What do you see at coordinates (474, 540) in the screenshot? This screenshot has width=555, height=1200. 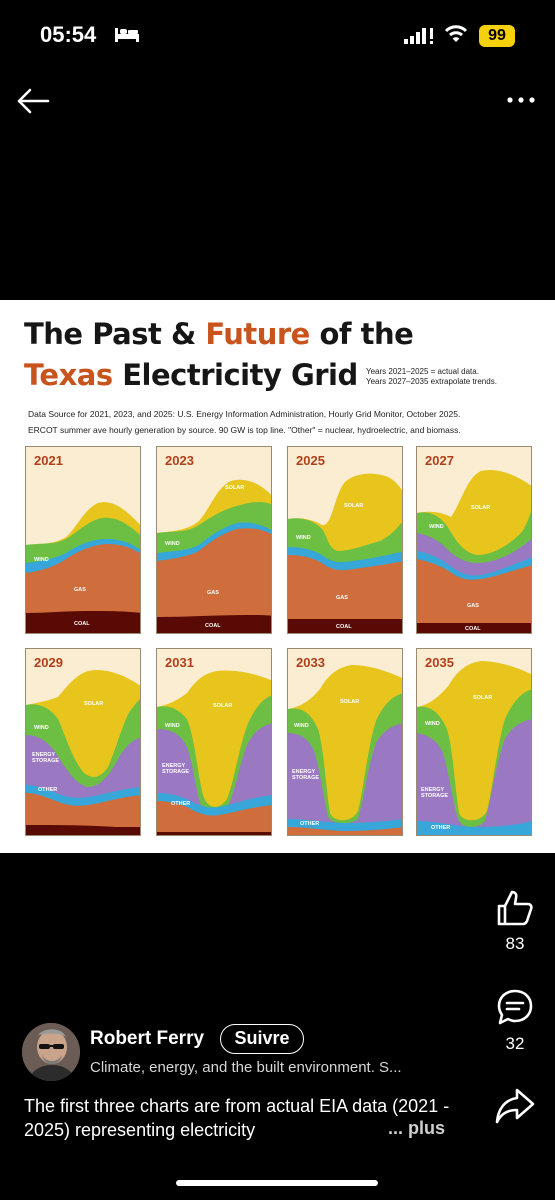 I see `grid-chart-2027: 2027 SOLAR WIND GAS COAL` at bounding box center [474, 540].